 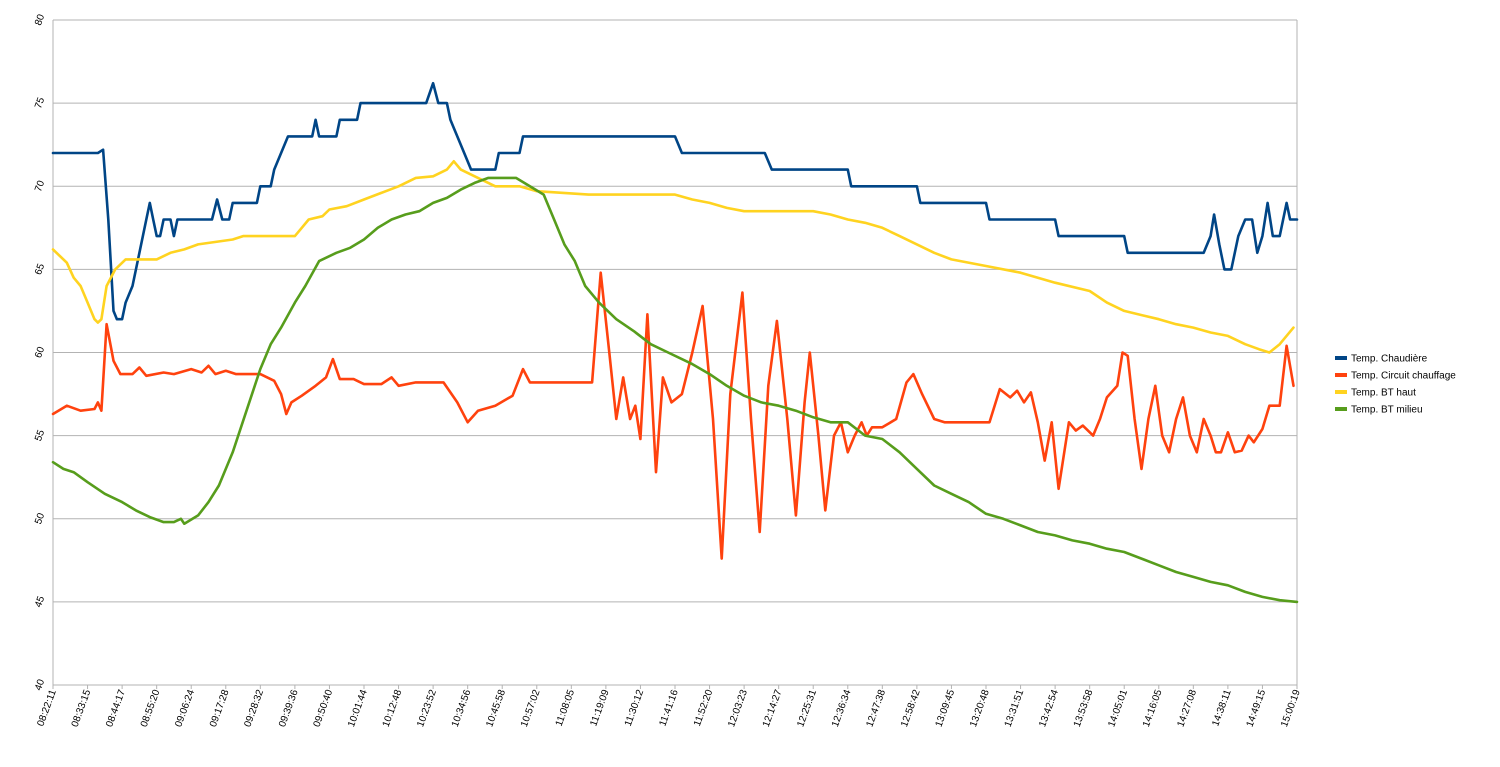 What do you see at coordinates (738, 708) in the screenshot?
I see `x-tick-label: 12:03:23` at bounding box center [738, 708].